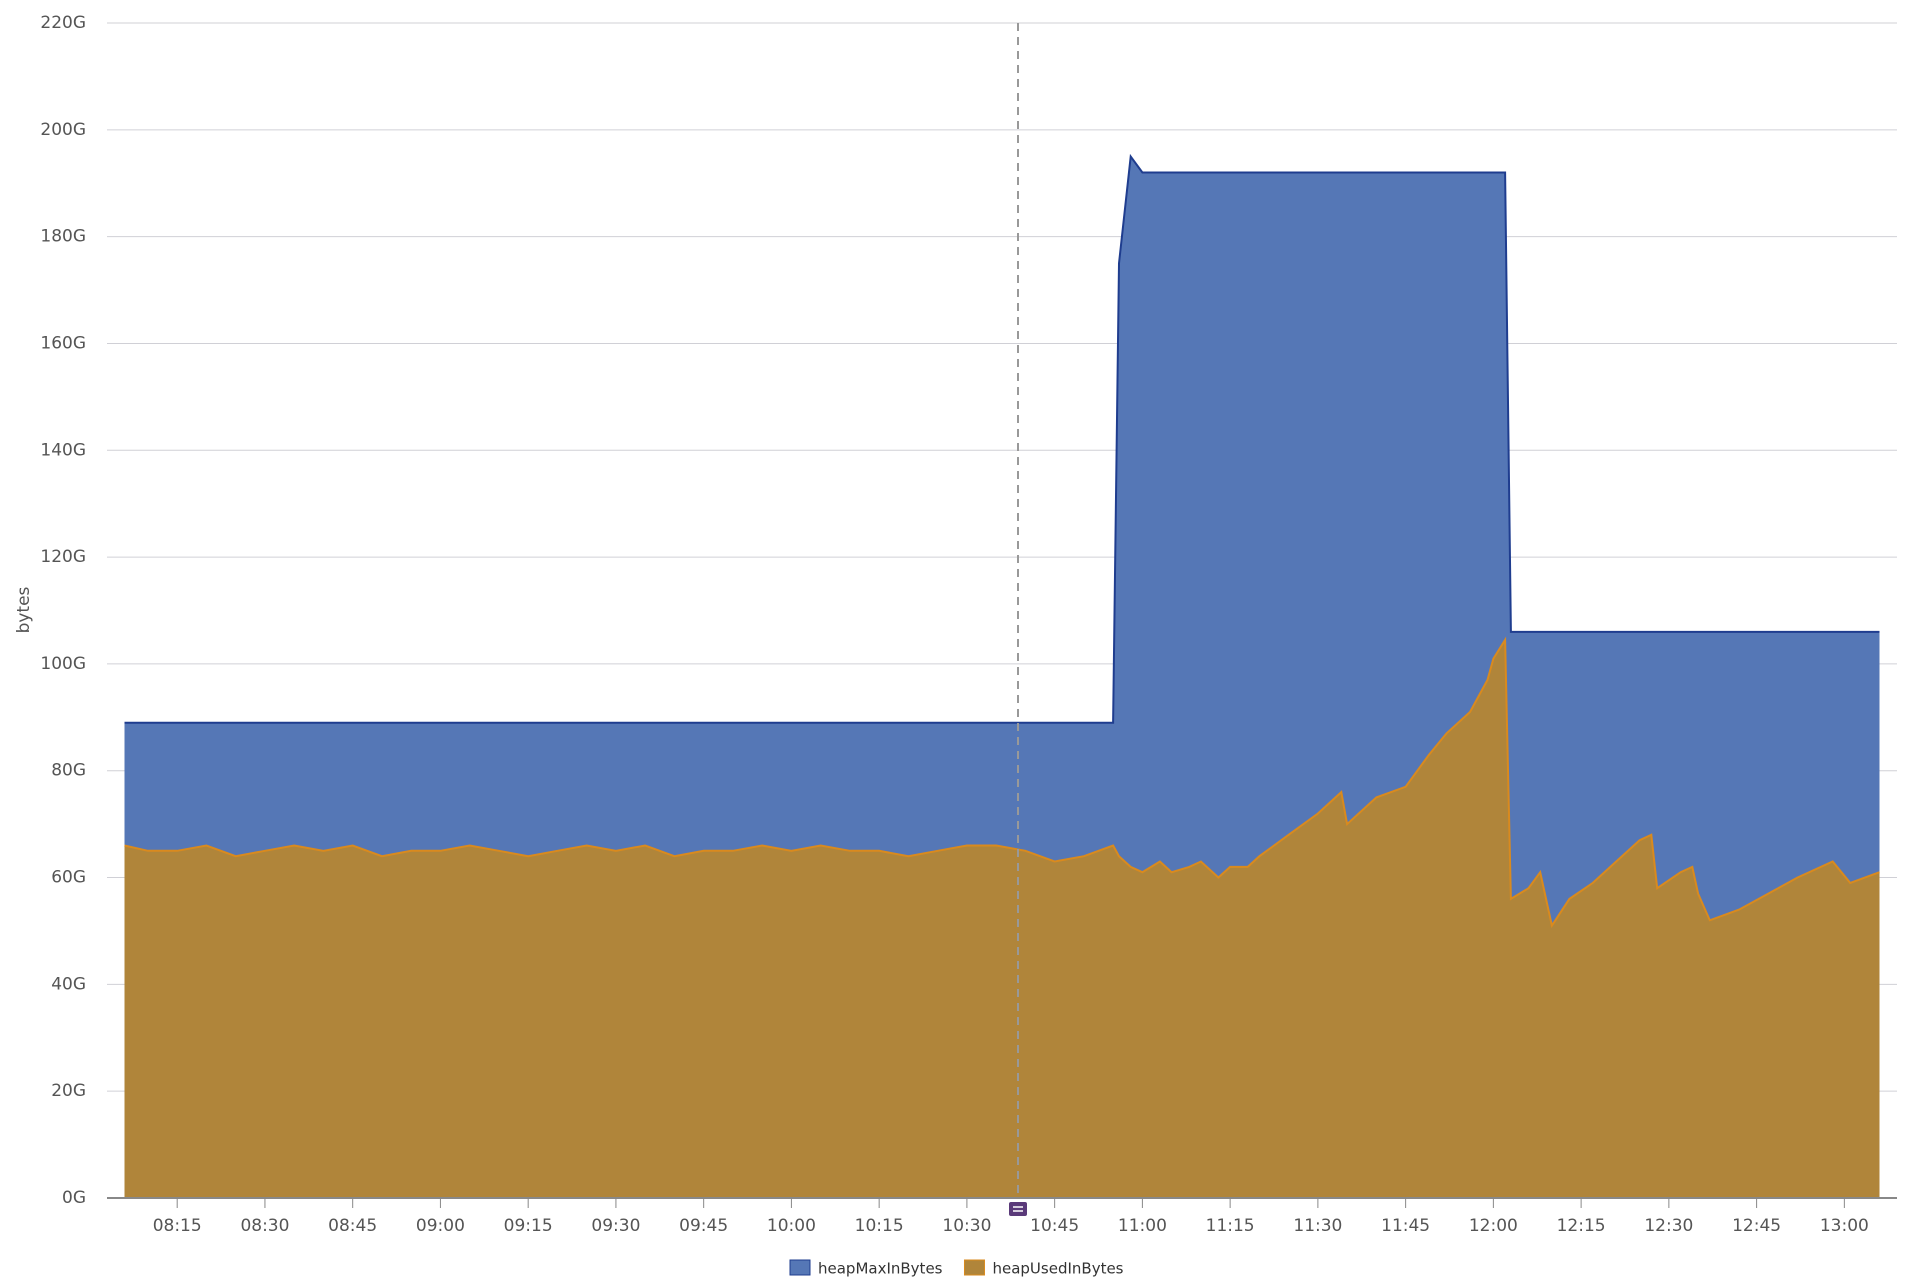  What do you see at coordinates (68, 878) in the screenshot?
I see `y-tick-label: 60G` at bounding box center [68, 878].